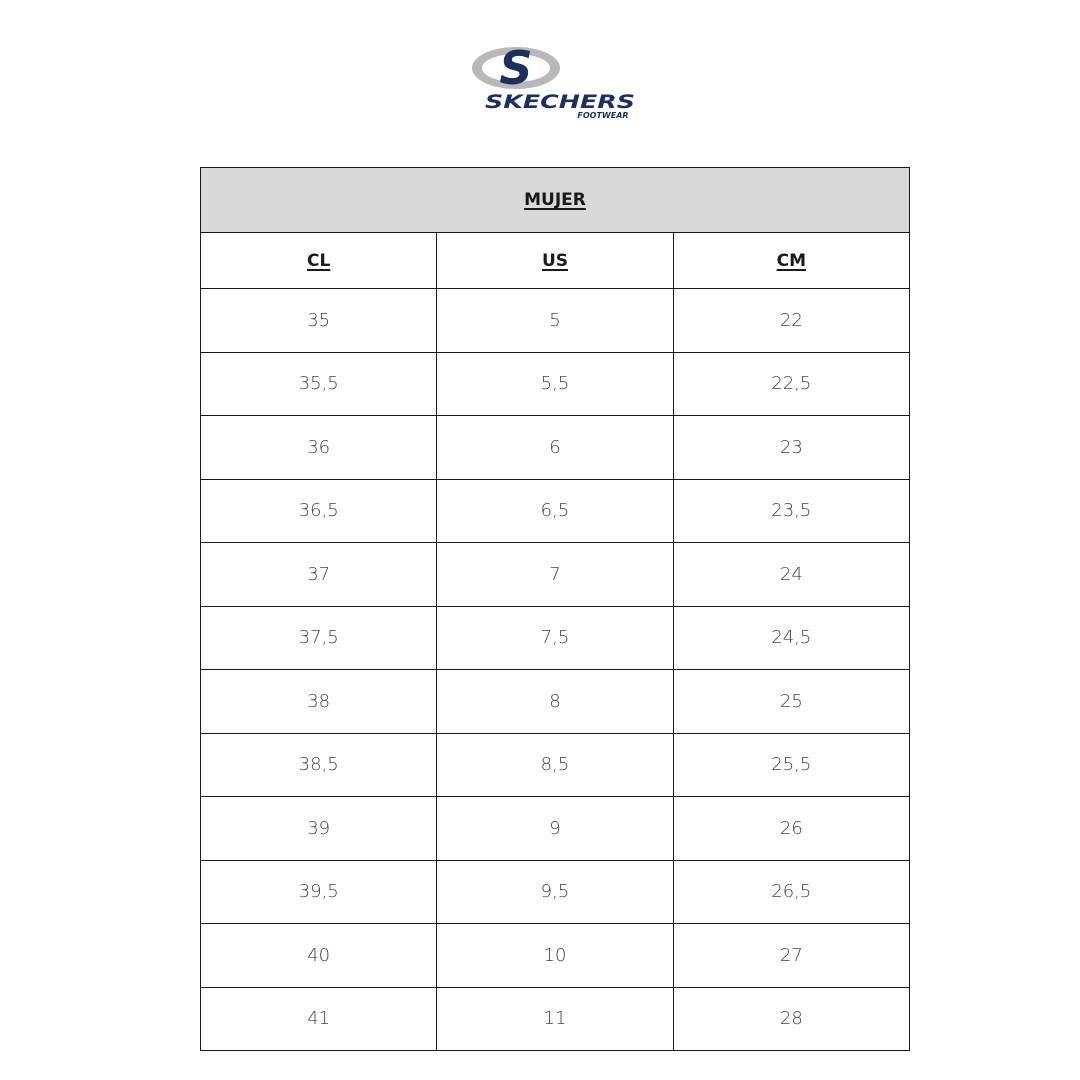 This screenshot has width=1080, height=1080. I want to click on table-row: 41 11 28, so click(555, 1018).